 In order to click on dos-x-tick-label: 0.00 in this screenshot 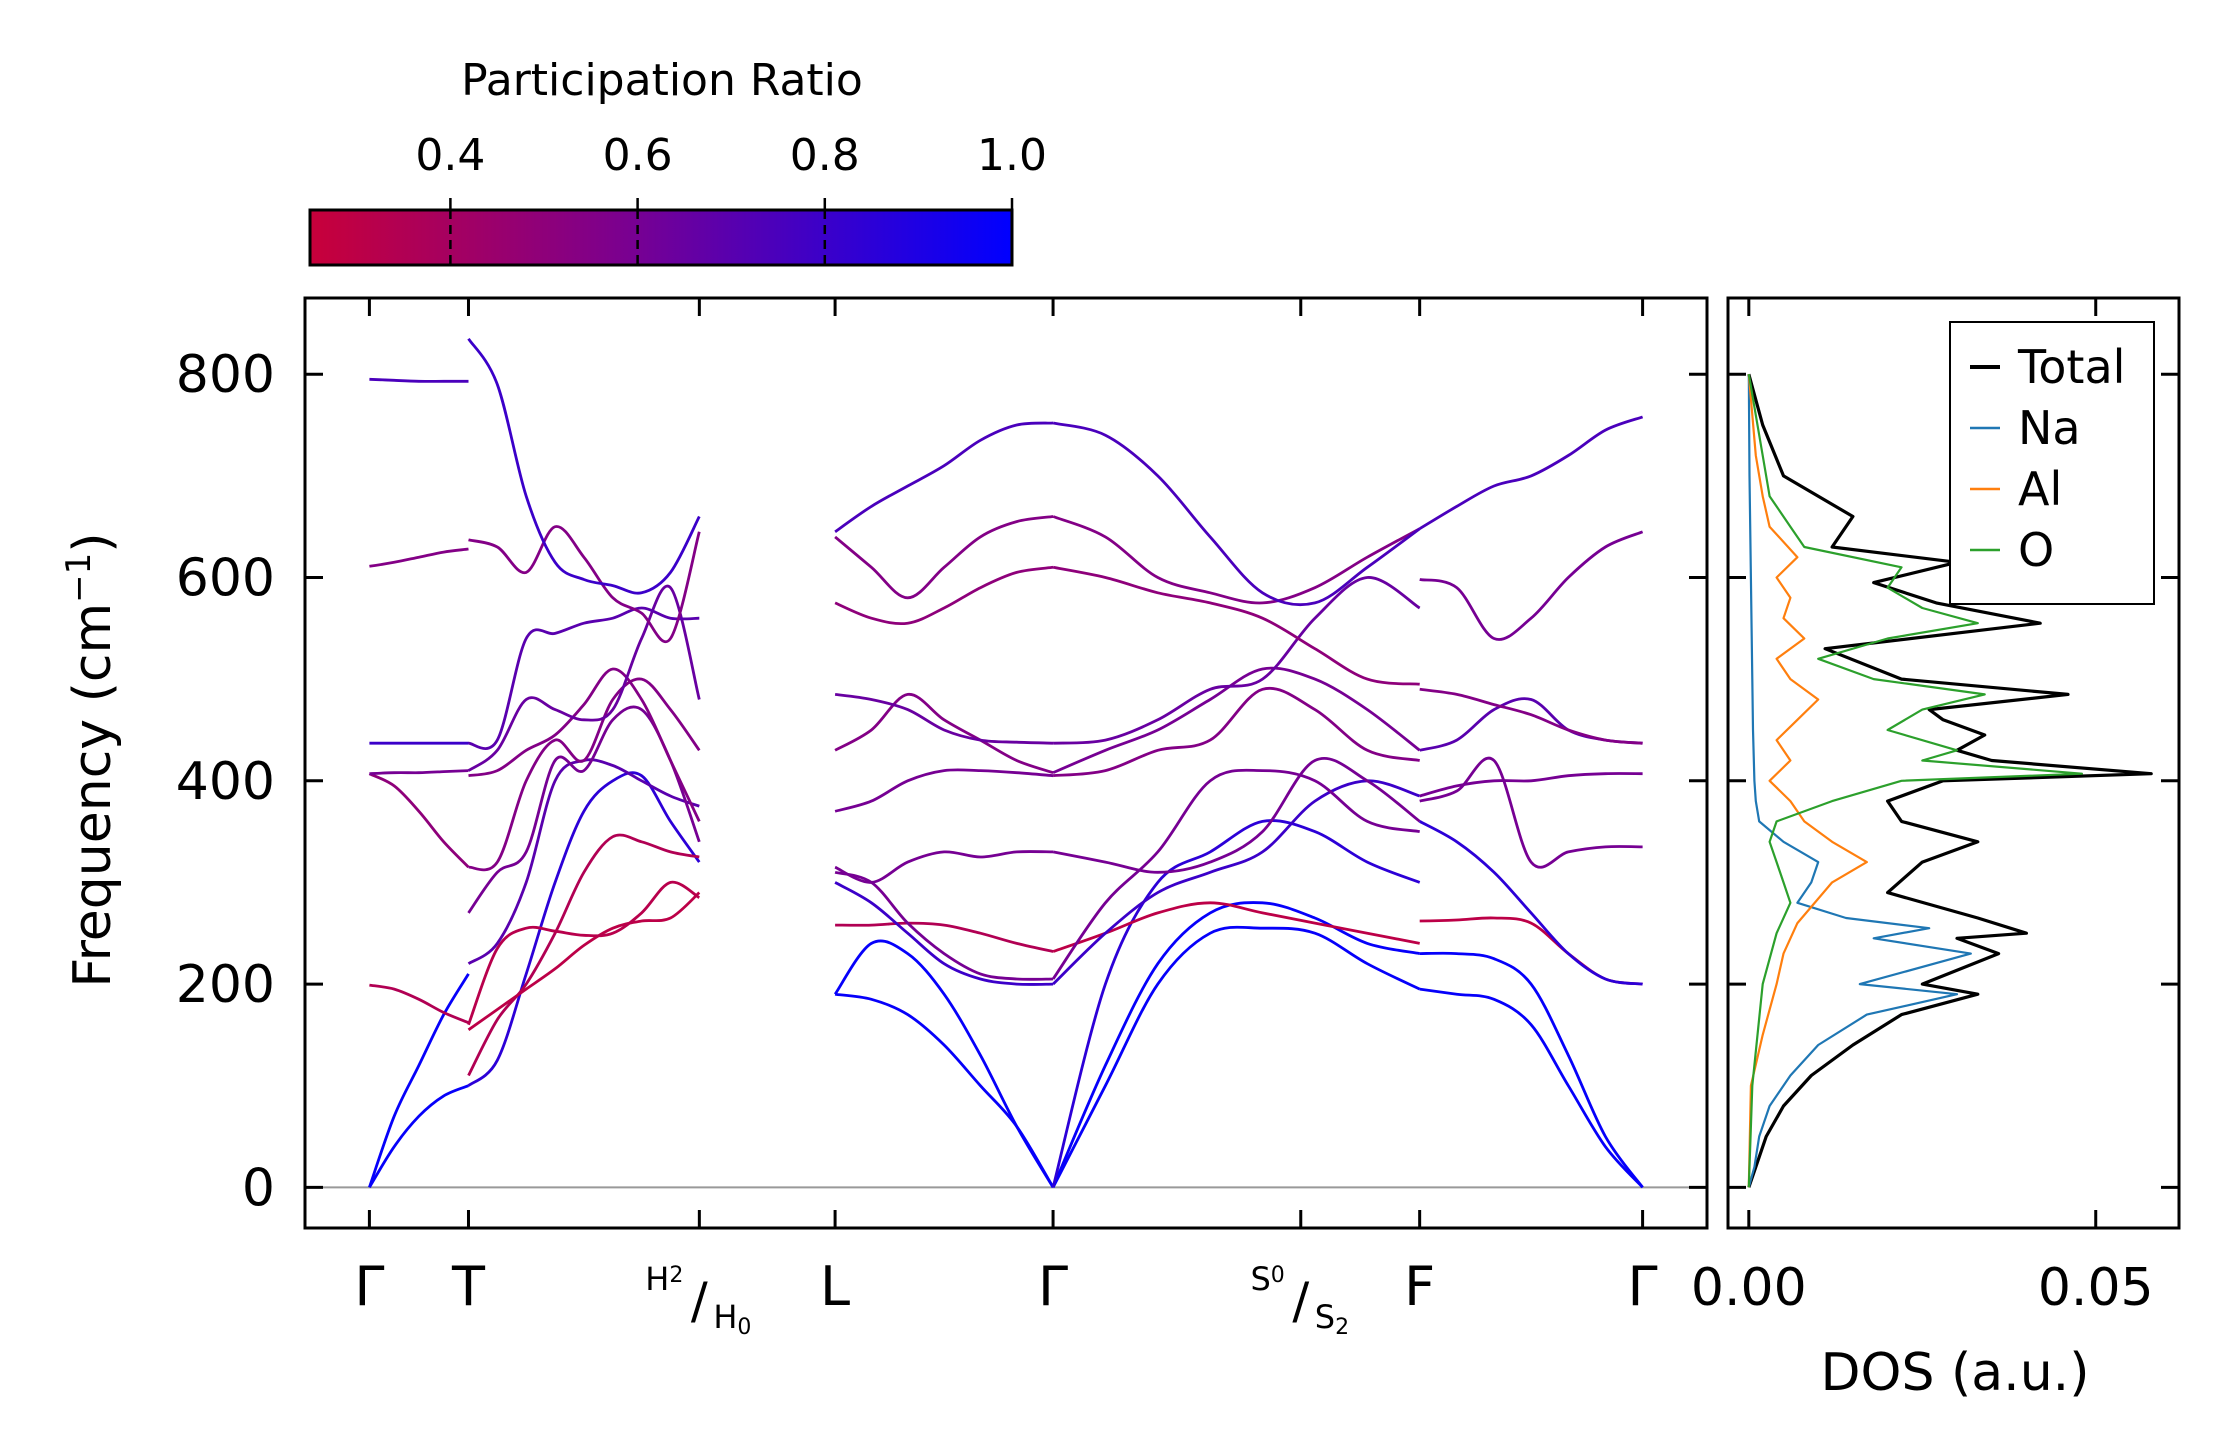, I will do `click(1749, 1288)`.